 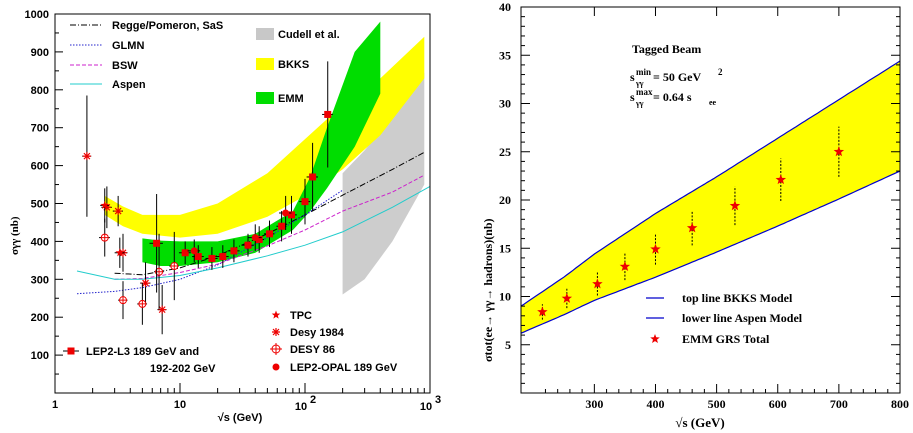 What do you see at coordinates (672, 97) in the screenshot?
I see `annot-val2: = 0.64 s` at bounding box center [672, 97].